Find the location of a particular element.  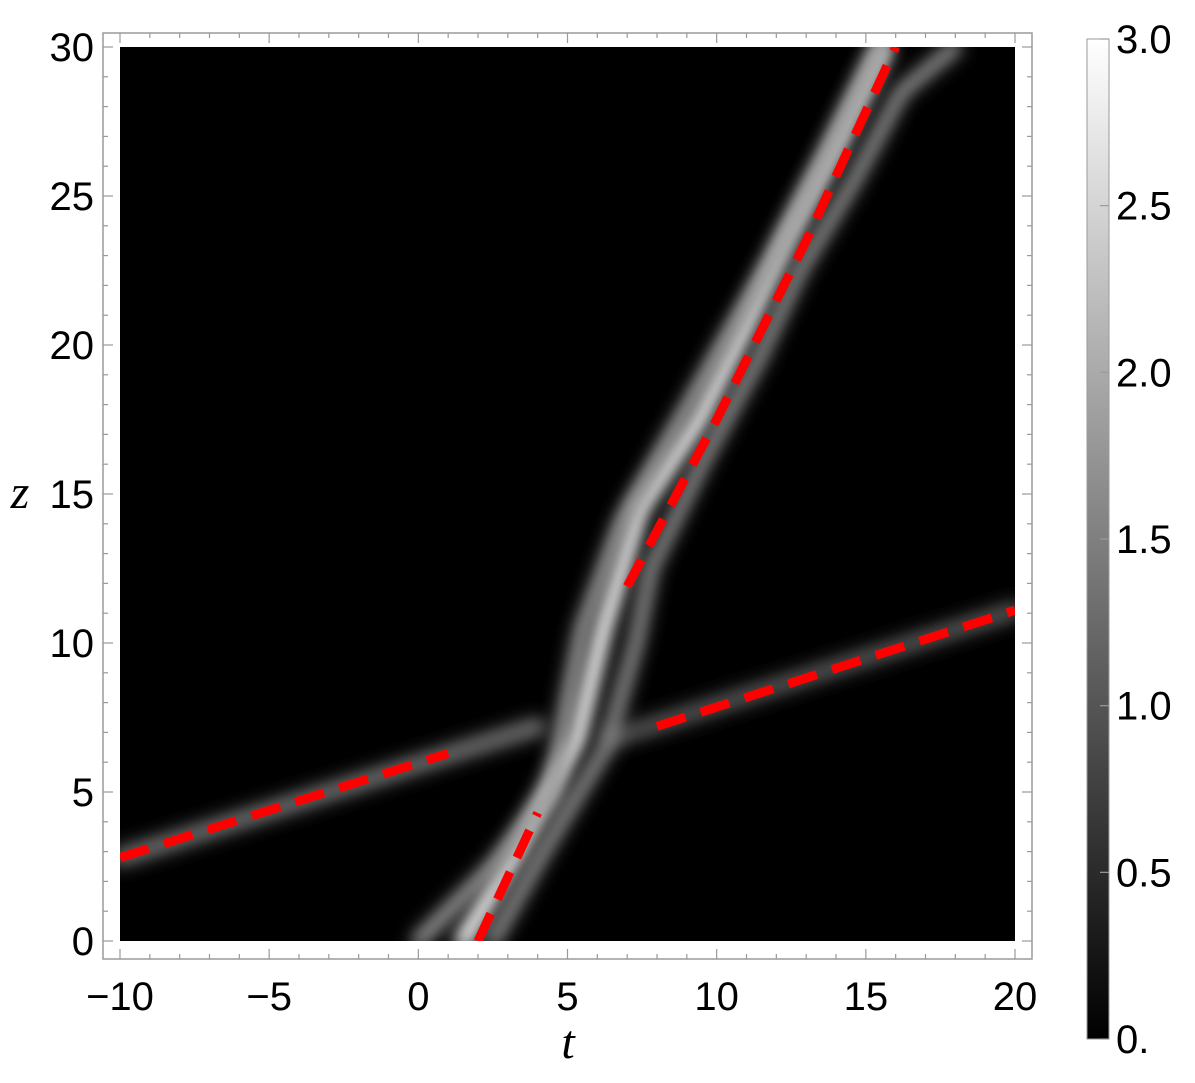

y-tick-label: 10 is located at coordinates (72, 644).